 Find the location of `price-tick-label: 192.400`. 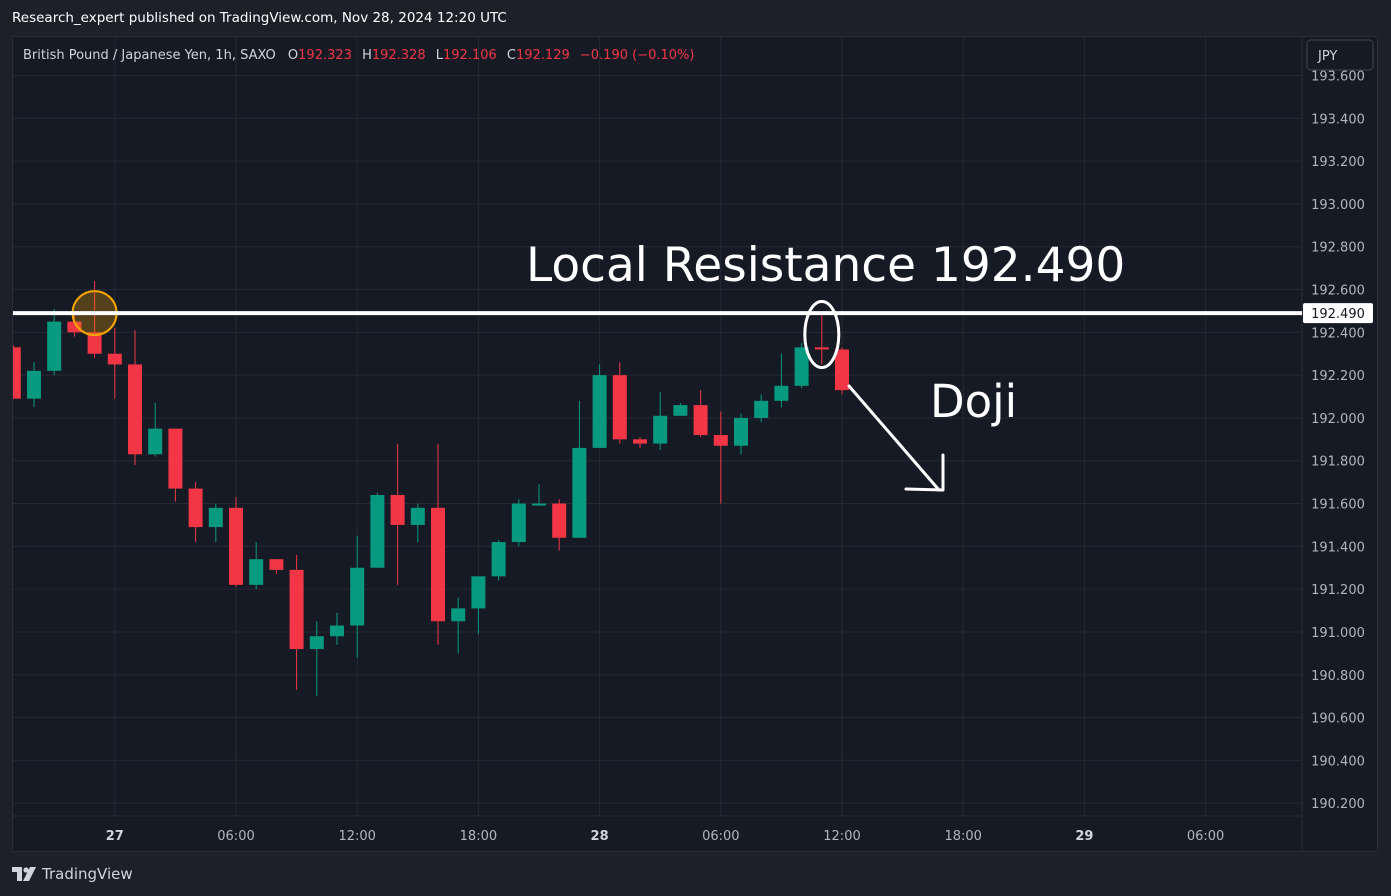

price-tick-label: 192.400 is located at coordinates (1338, 333).